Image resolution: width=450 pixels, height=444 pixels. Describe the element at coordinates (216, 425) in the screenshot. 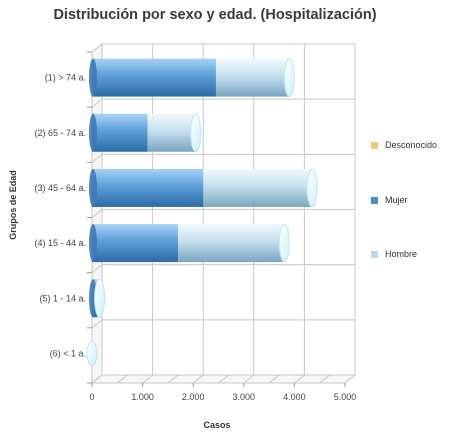

I see `x-axis-title: Casos` at that location.